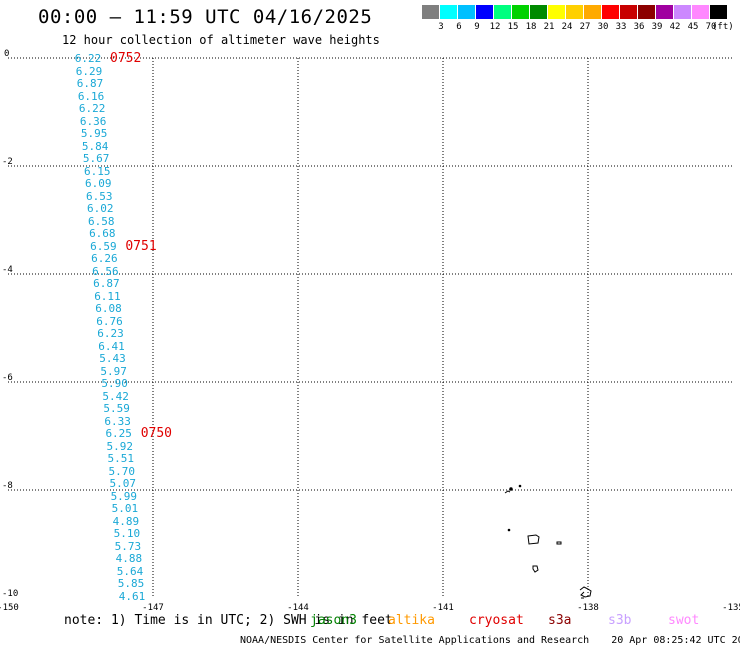  I want to click on swh-value: 4.88, so click(129, 559).